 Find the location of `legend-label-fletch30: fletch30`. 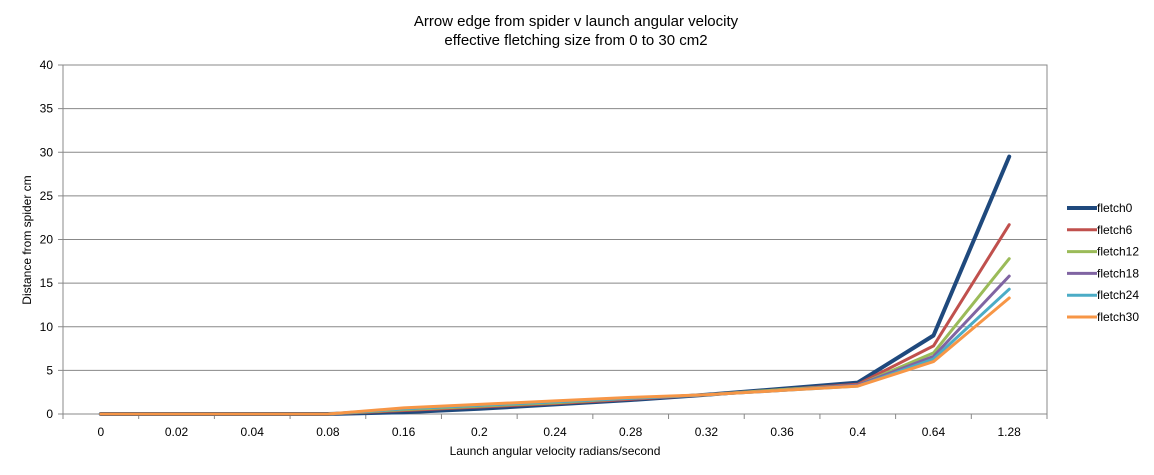

legend-label-fletch30: fletch30 is located at coordinates (1118, 317).